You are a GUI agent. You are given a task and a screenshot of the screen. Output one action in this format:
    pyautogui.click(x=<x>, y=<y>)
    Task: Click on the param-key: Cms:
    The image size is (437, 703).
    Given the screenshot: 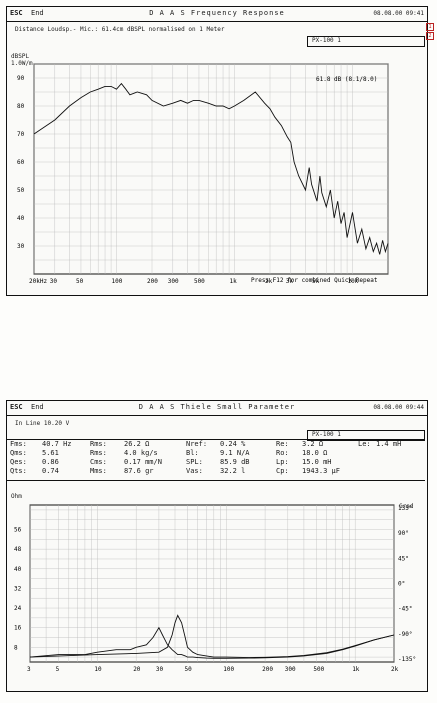 What is the action you would take?
    pyautogui.click(x=98, y=462)
    